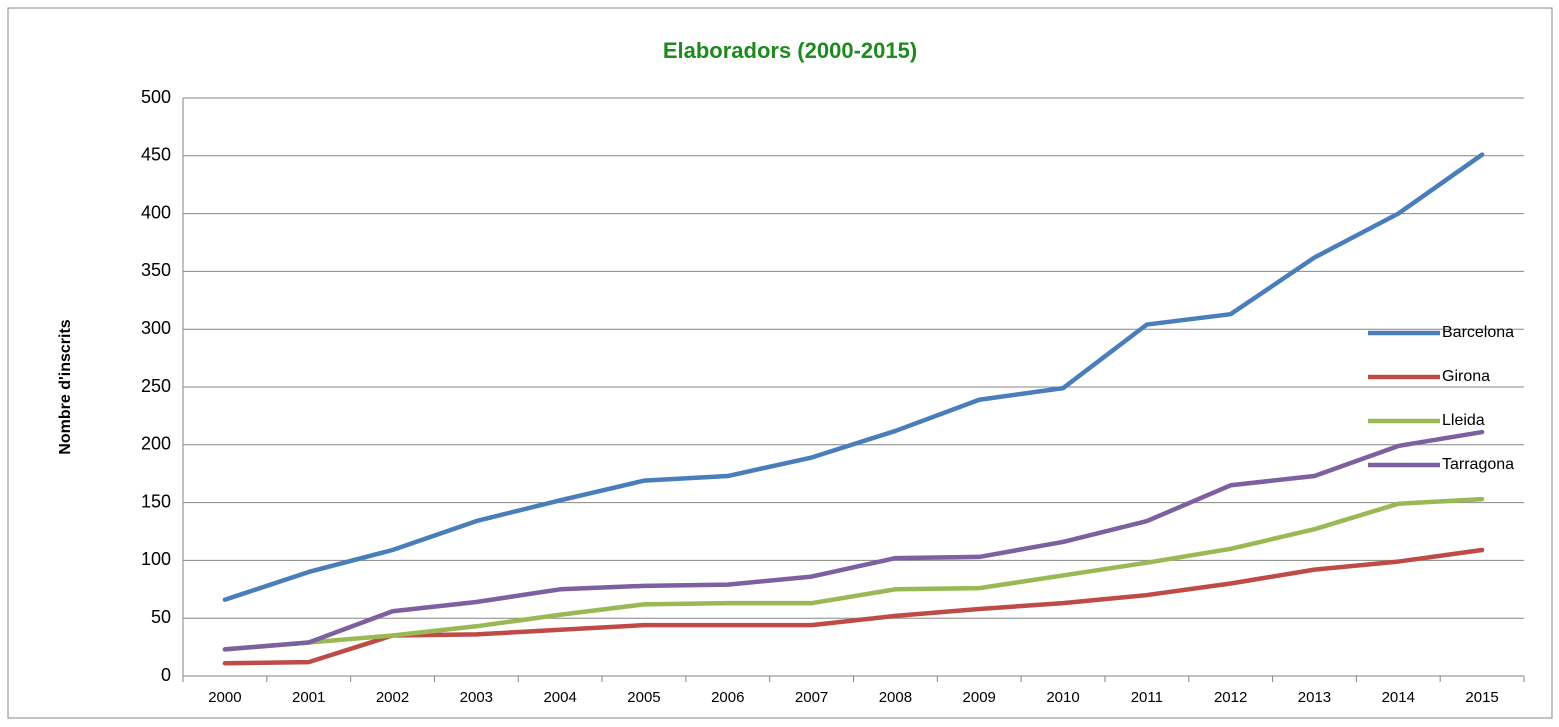 The image size is (1559, 727). I want to click on x-tick-label: 2005, so click(643, 697).